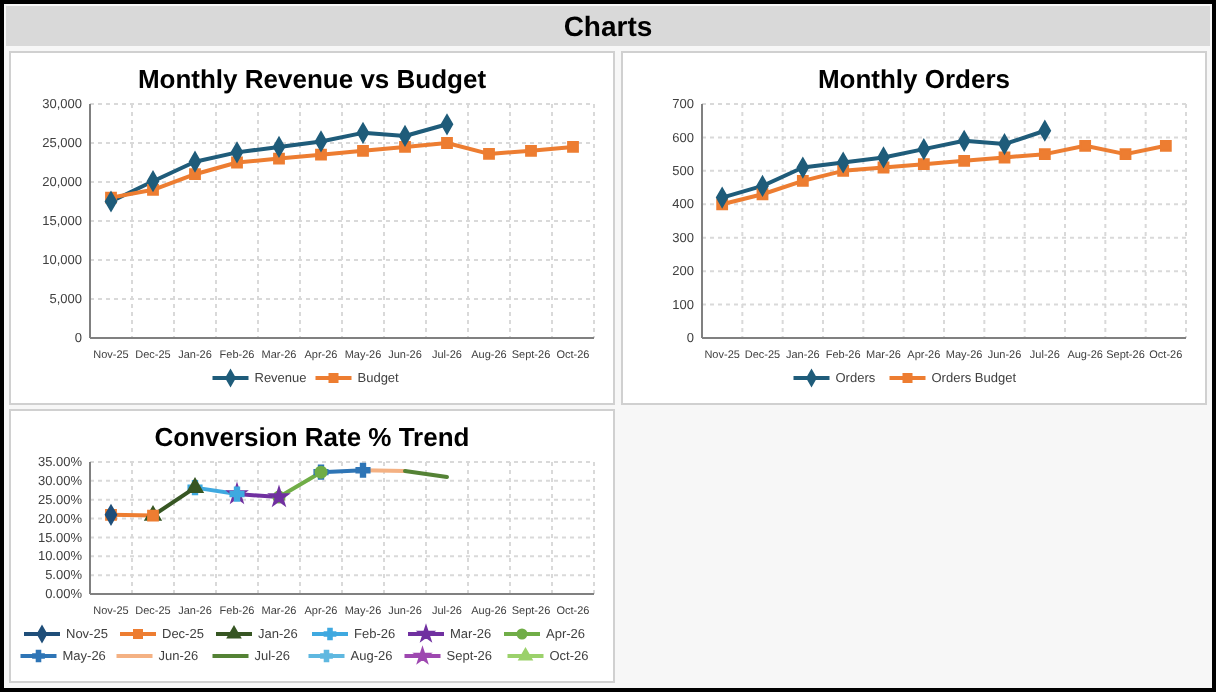 The width and height of the screenshot is (1216, 692). What do you see at coordinates (914, 79) in the screenshot?
I see `chart-title: Monthly Orders` at bounding box center [914, 79].